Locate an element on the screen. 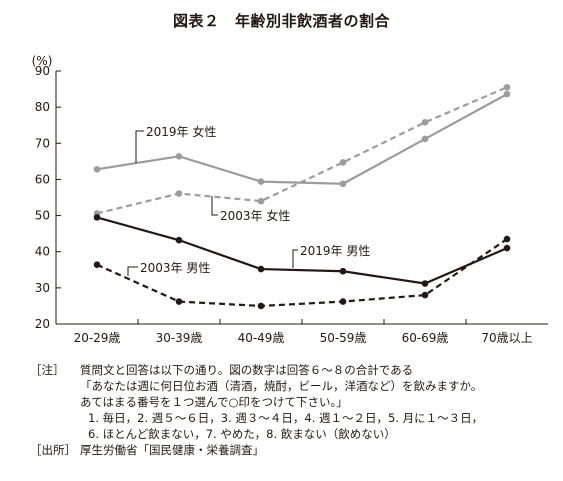  series-label: 2003年 女性 is located at coordinates (255, 215).